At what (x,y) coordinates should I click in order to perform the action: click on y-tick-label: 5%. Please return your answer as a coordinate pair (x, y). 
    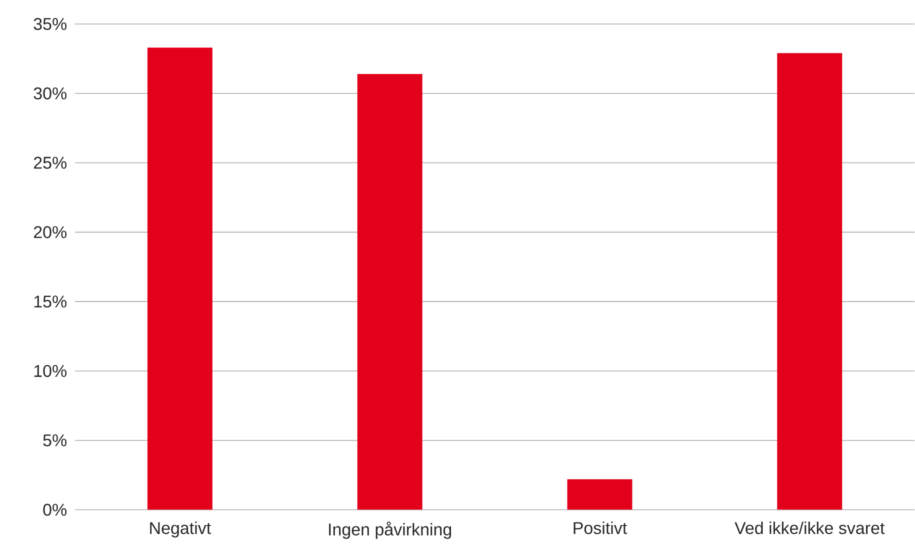
    Looking at the image, I should click on (54, 440).